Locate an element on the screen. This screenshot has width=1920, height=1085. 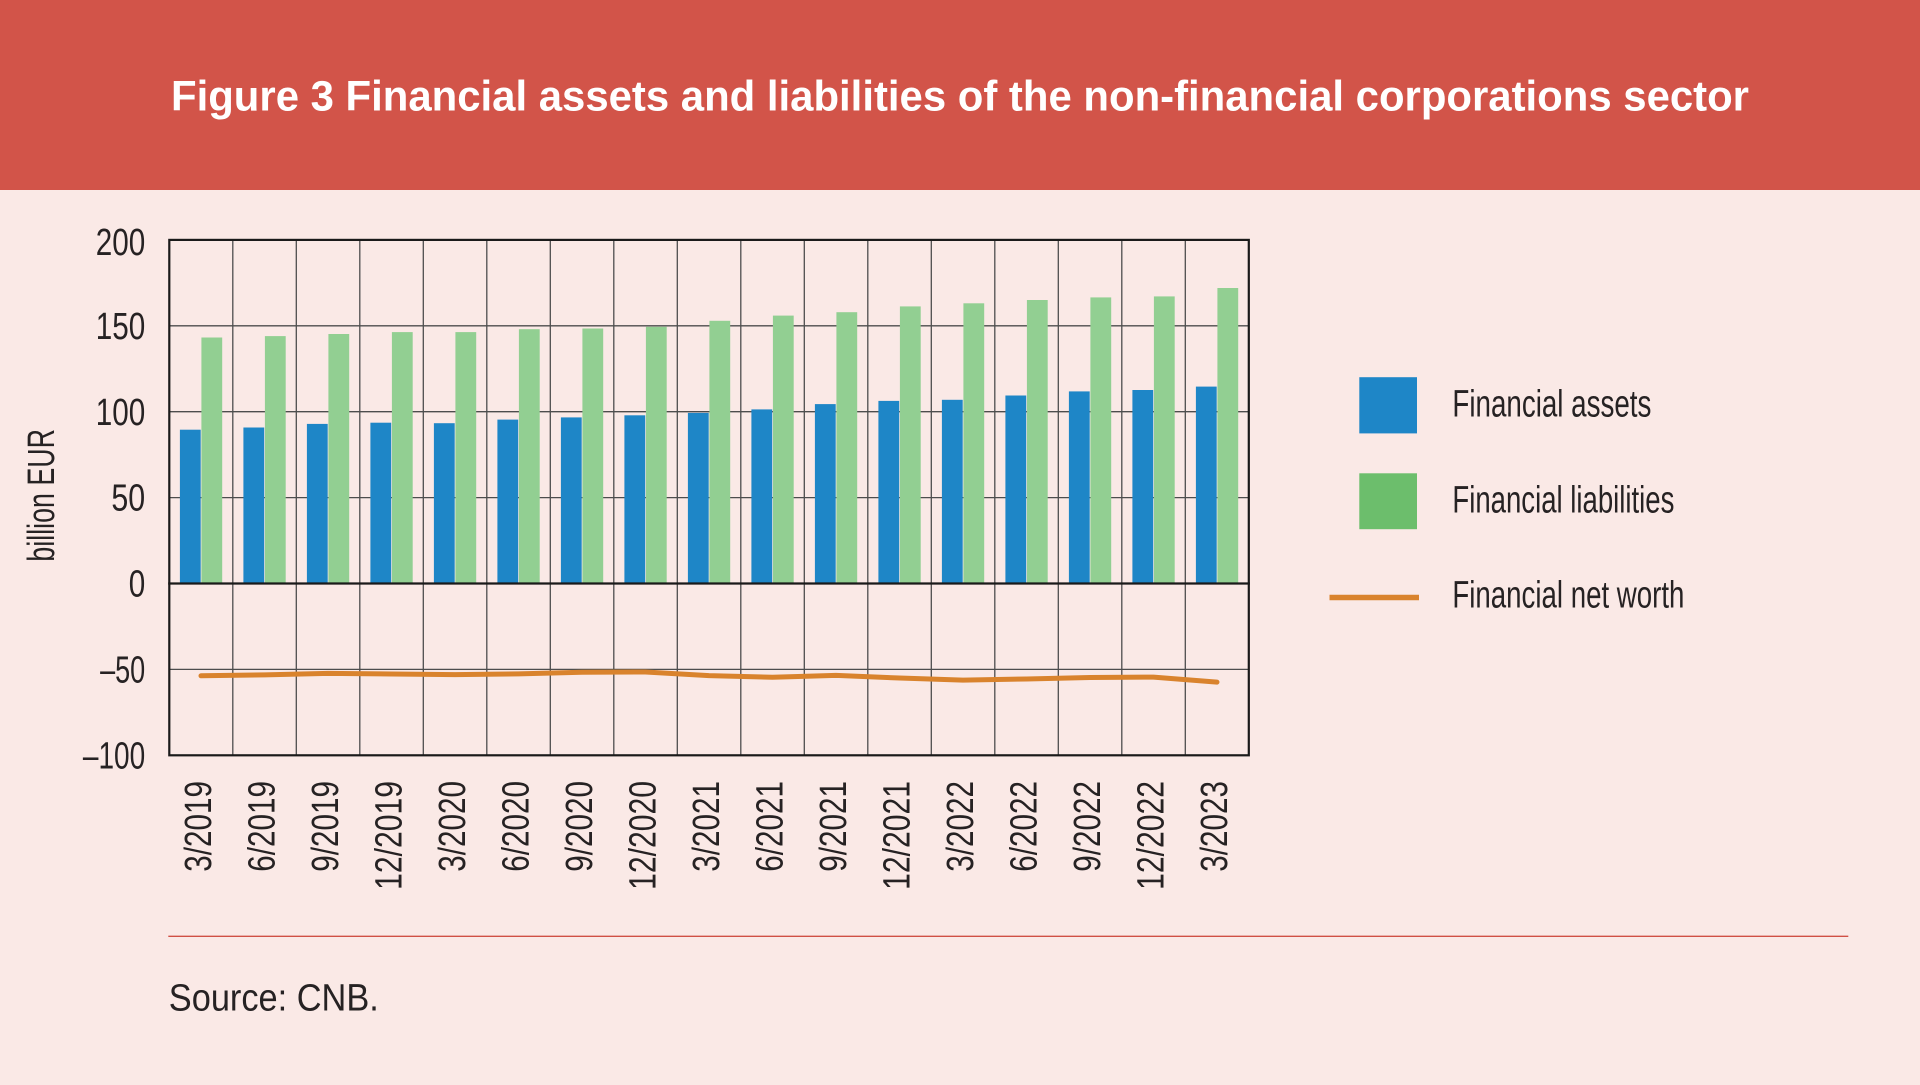
svg-text: Source: CNB. is located at coordinates (274, 999).